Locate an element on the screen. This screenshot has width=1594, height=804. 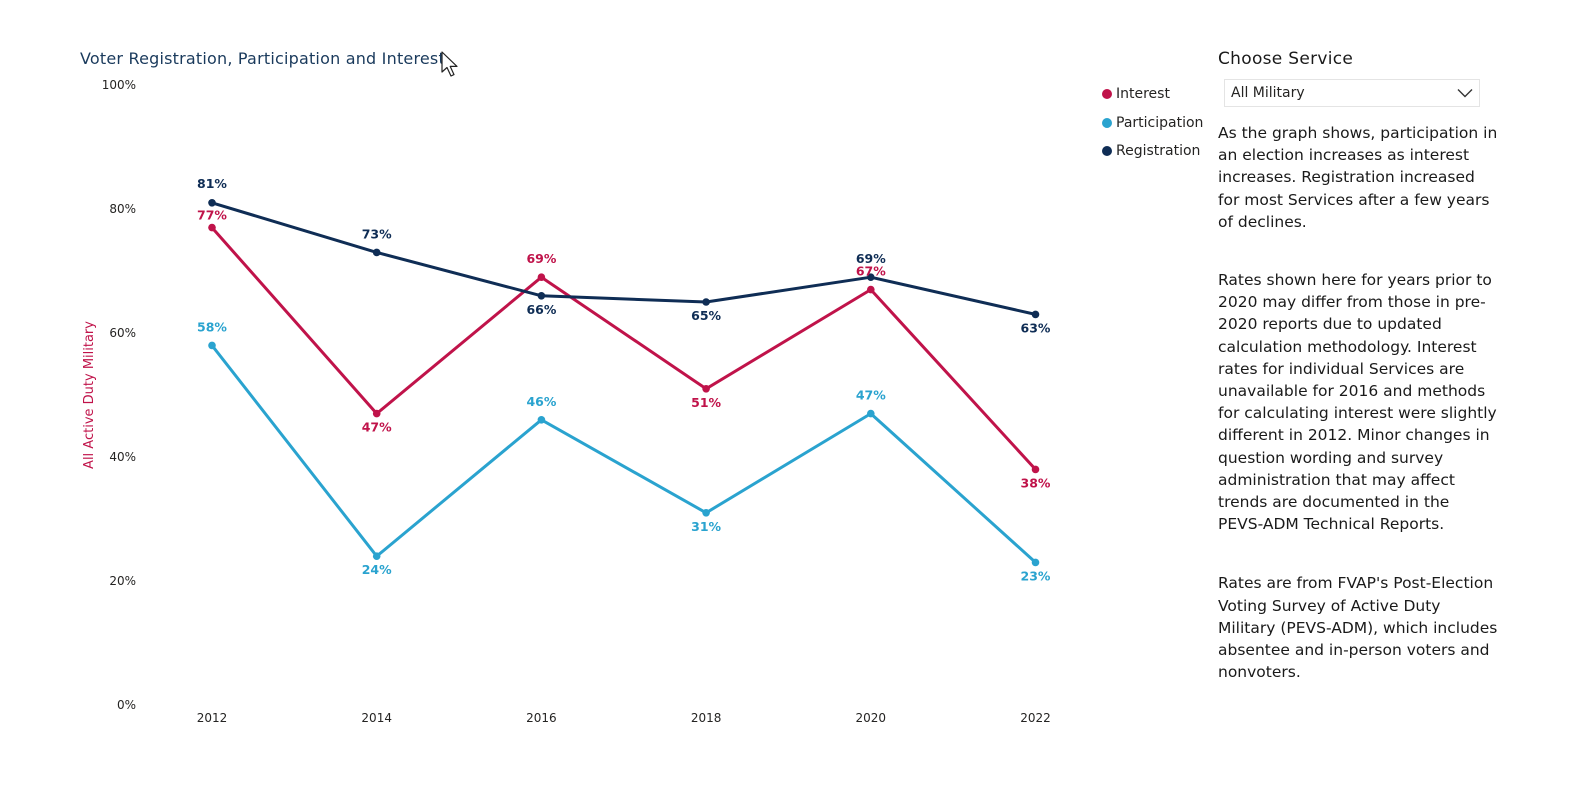
service-dropdown-value: All Military is located at coordinates (1268, 93).